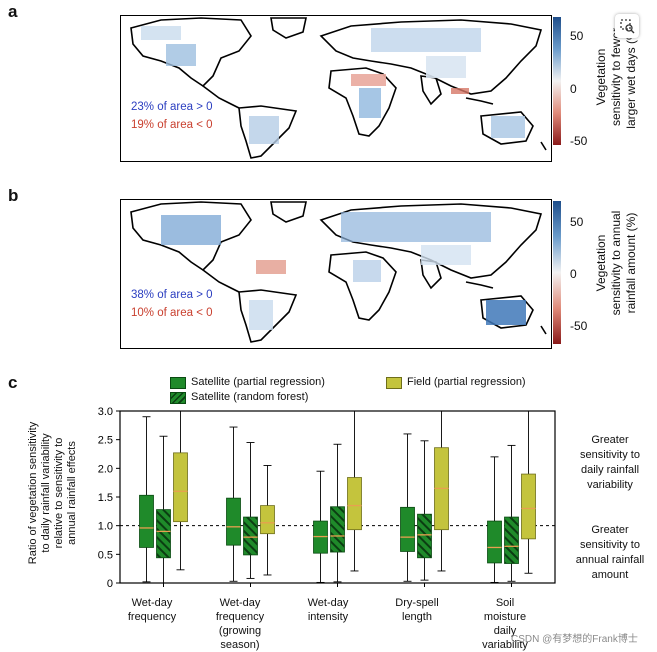 The image size is (657, 652). Describe the element at coordinates (13, 11) in the screenshot. I see `panel-a-letter: a` at that location.